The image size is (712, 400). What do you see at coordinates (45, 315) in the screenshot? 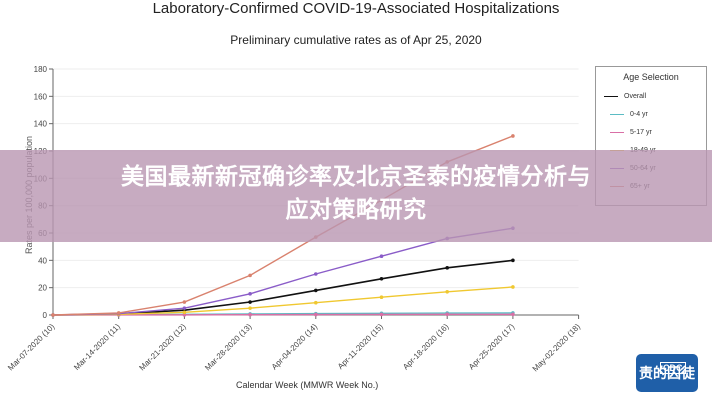
I see `y-tick-label: 0` at bounding box center [45, 315].